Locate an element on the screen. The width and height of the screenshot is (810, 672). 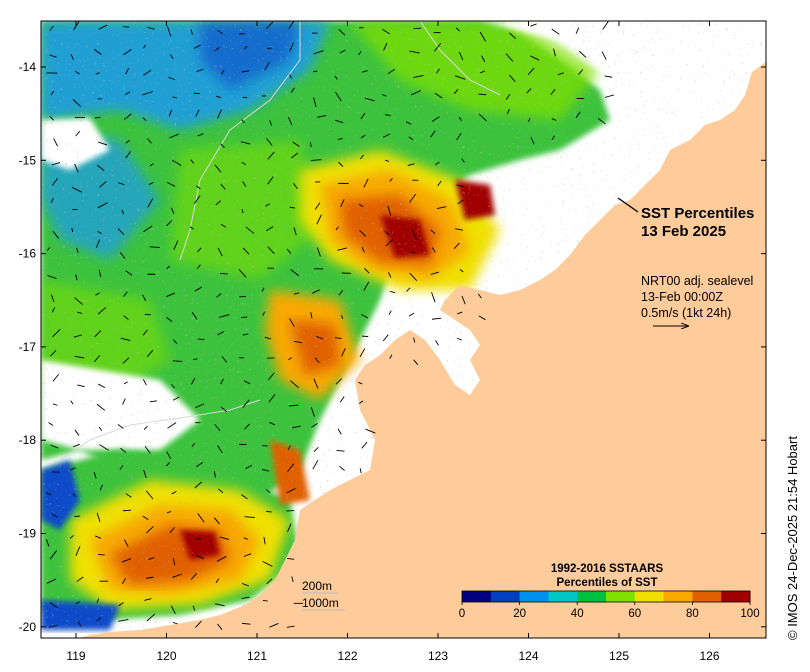
lon-tick-label: 125 is located at coordinates (619, 656).